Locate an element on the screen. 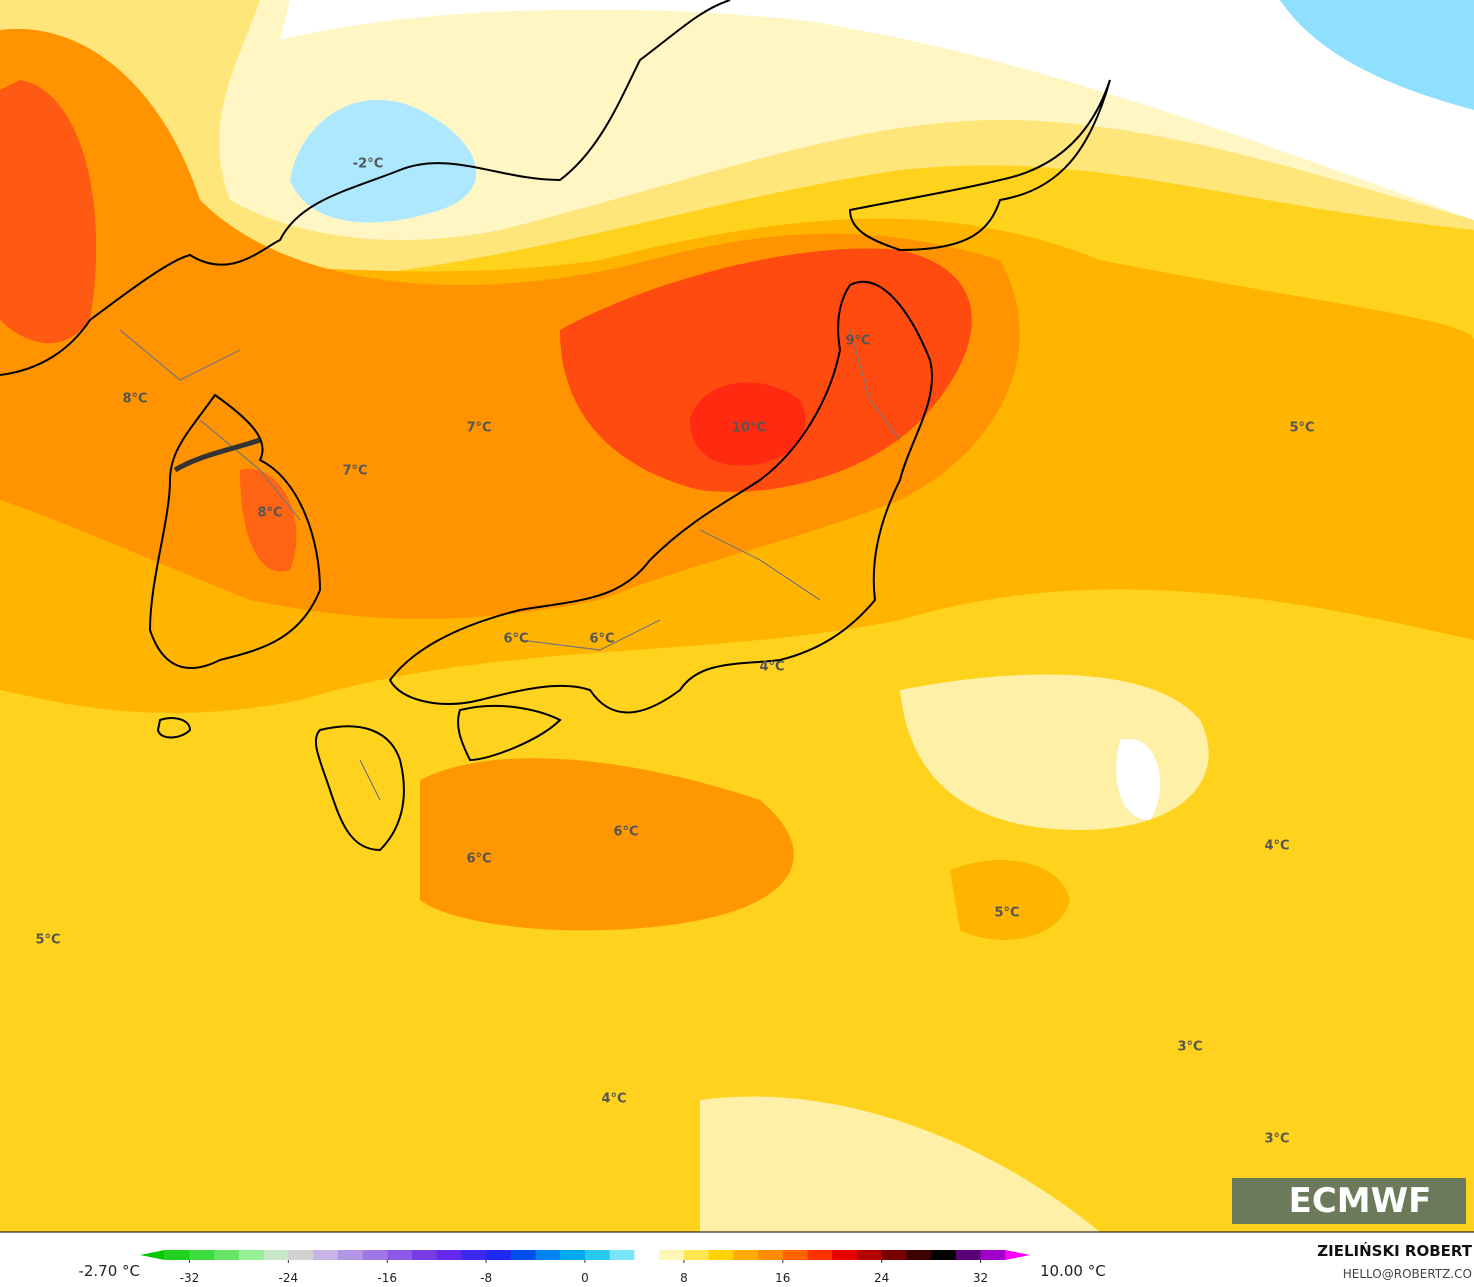 This screenshot has width=1474, height=1287. colorbar-tick-label: -8 is located at coordinates (486, 1278).